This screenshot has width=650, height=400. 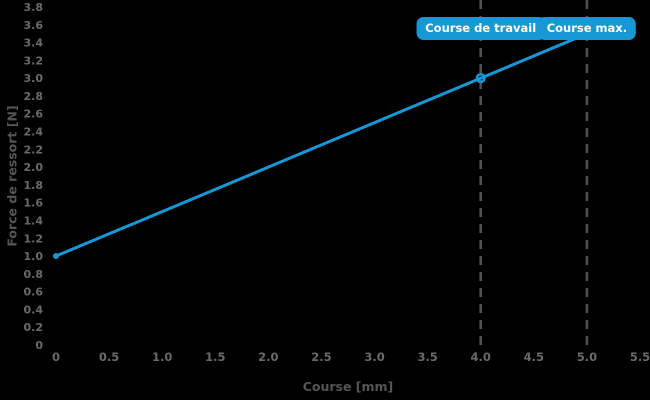 I want to click on y-tick-label: 0.6, so click(x=34, y=292).